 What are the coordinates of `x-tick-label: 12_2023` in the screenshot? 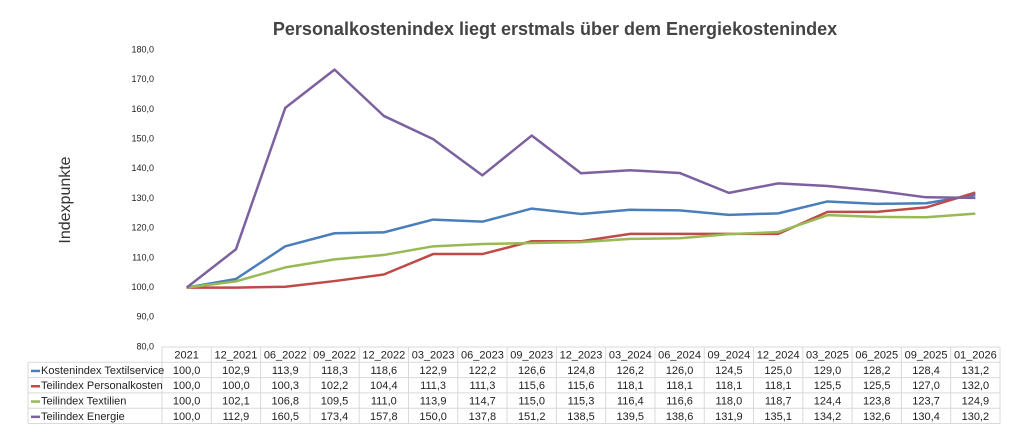 It's located at (581, 356).